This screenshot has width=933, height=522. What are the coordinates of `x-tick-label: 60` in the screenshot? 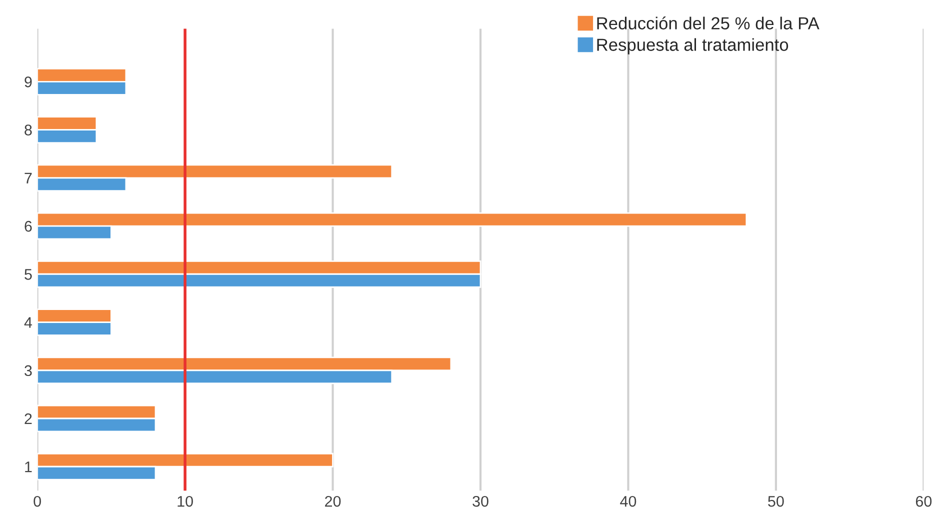 It's located at (924, 501).